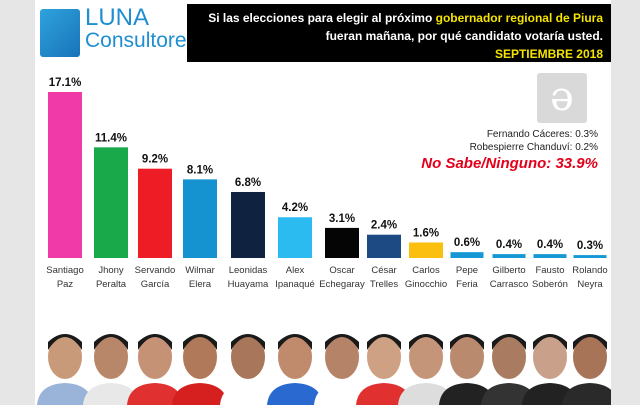 The image size is (640, 405). Describe the element at coordinates (322, 18) in the screenshot. I see `headline-line1: Si las elecciones para elegir al próximo` at that location.